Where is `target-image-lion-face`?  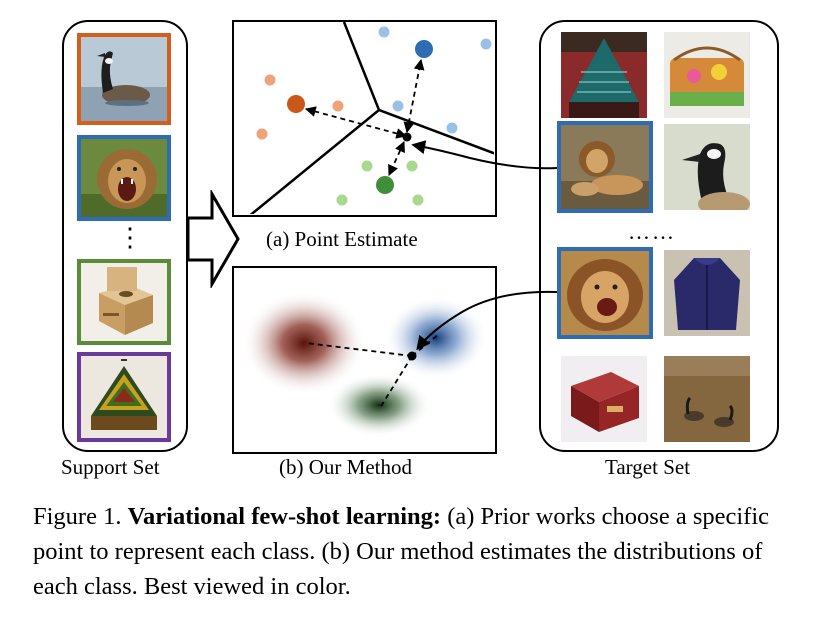 target-image-lion-face is located at coordinates (605, 293).